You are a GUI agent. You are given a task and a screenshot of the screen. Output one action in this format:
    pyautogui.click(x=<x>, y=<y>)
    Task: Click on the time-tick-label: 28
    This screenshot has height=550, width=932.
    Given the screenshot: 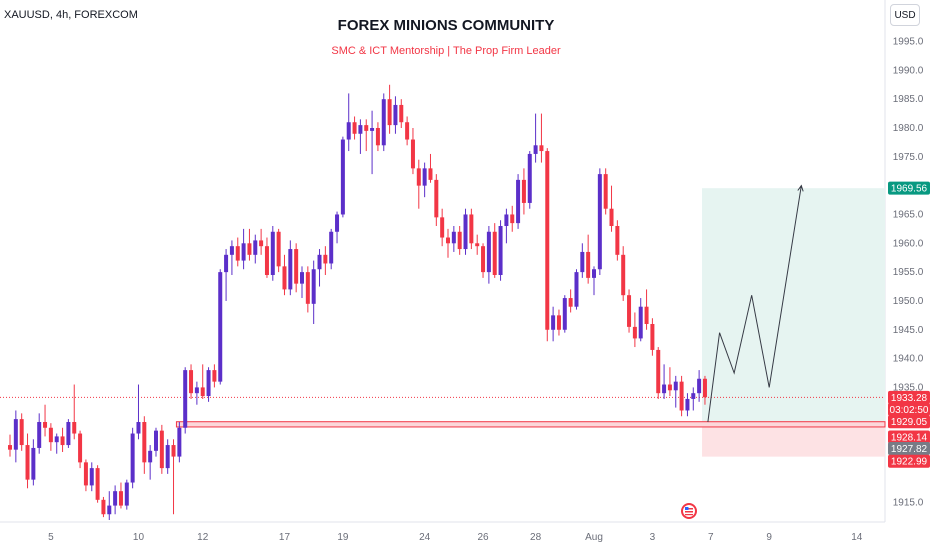 What is the action you would take?
    pyautogui.click(x=536, y=537)
    